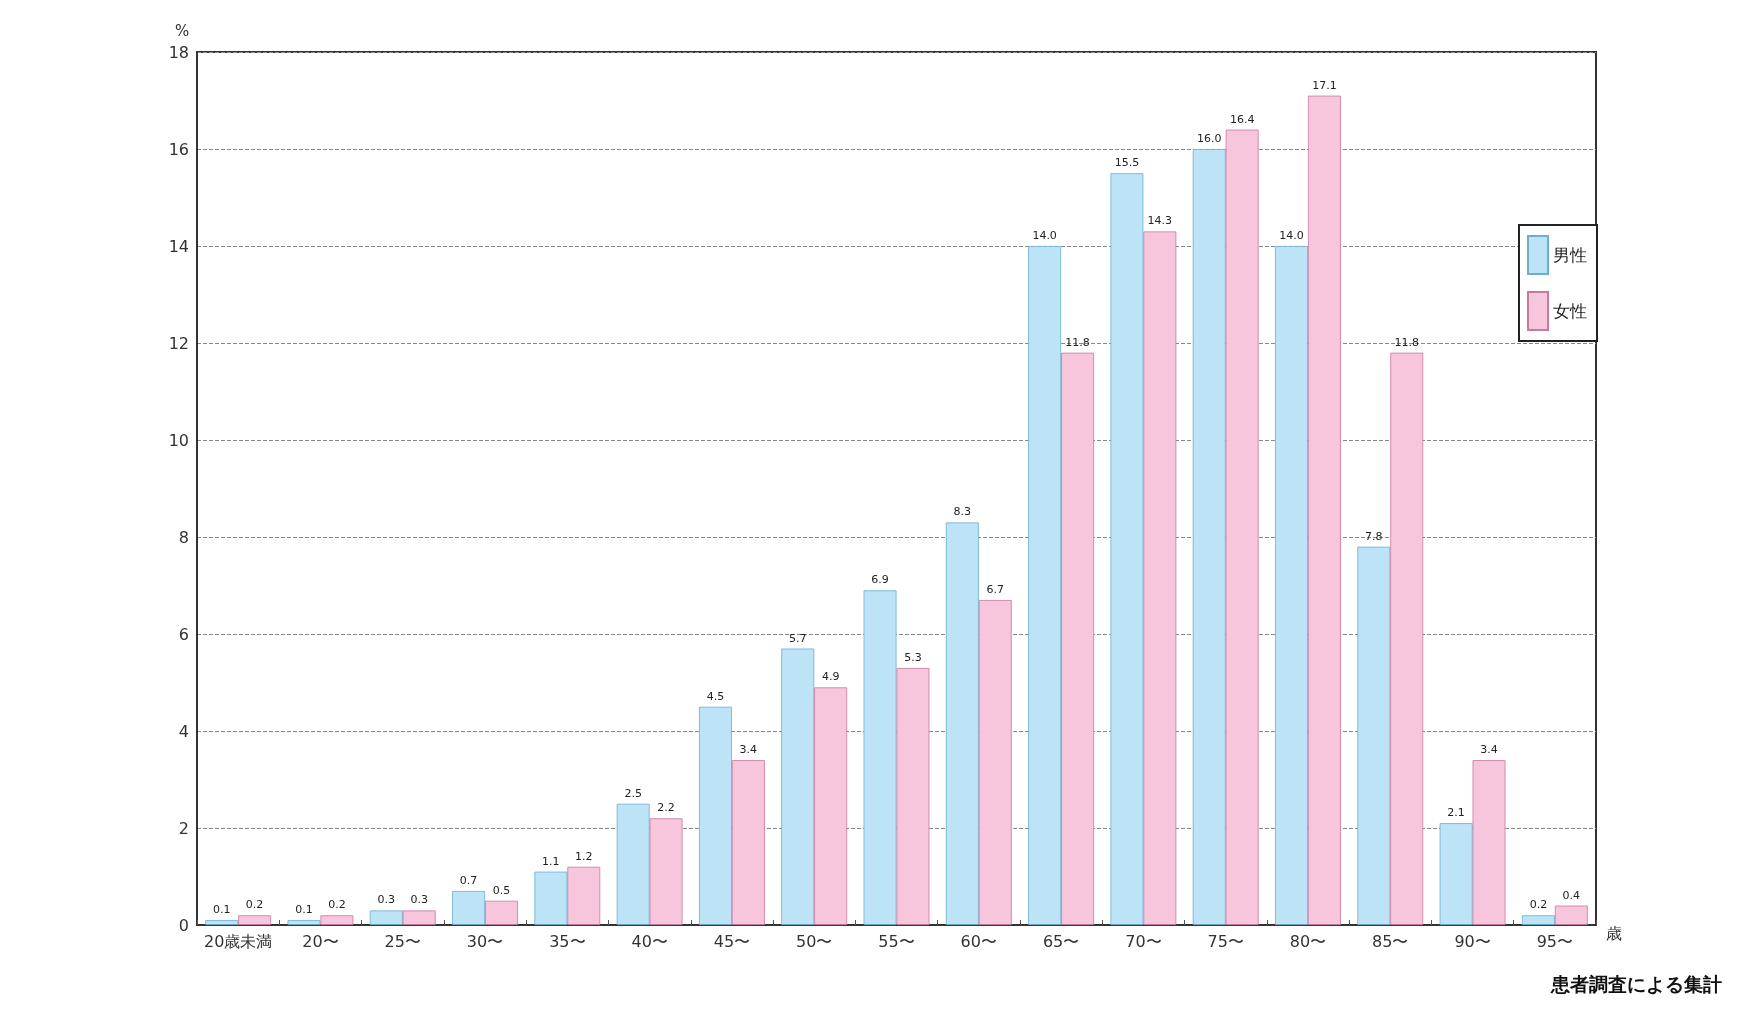  Describe the element at coordinates (1127, 163) in the screenshot. I see `data-label: 15.5` at that location.